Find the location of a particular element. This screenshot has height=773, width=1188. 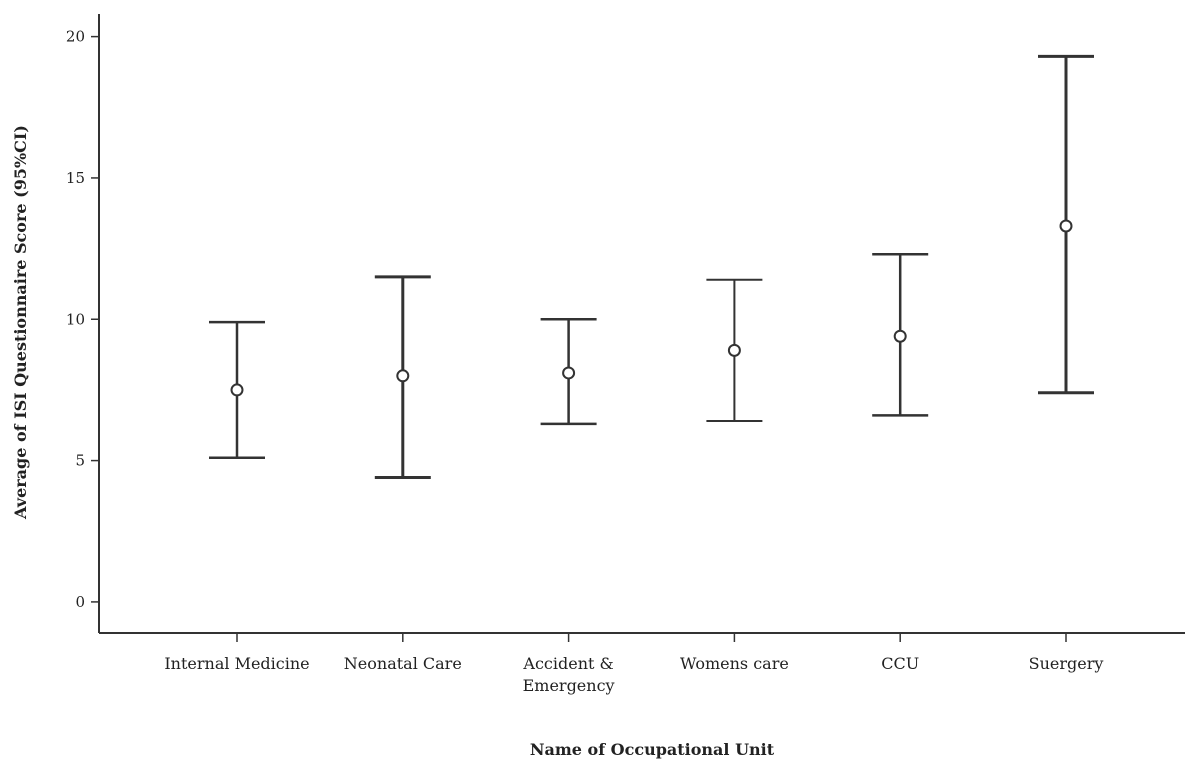

y-tick-label: 5 is located at coordinates (80, 461).